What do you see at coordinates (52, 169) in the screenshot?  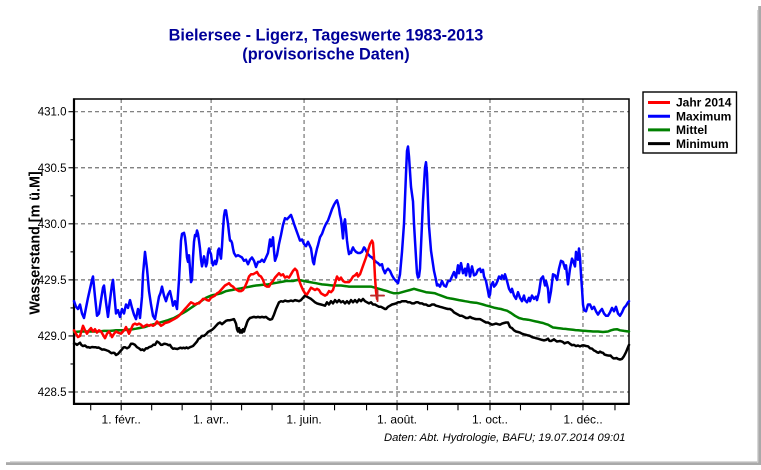 I see `svg-text: 430.5` at bounding box center [52, 169].